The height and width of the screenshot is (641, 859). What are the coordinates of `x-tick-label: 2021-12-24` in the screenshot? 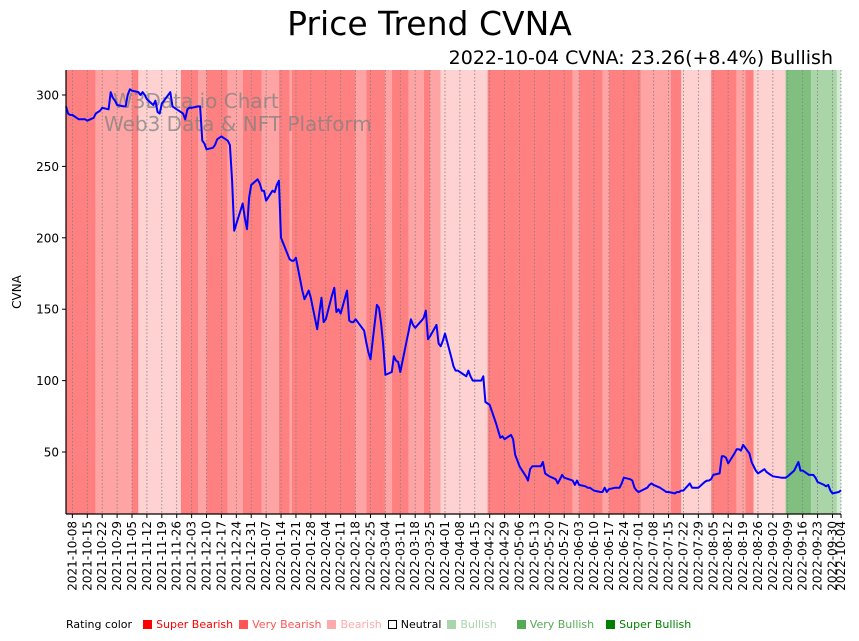 It's located at (236, 556).